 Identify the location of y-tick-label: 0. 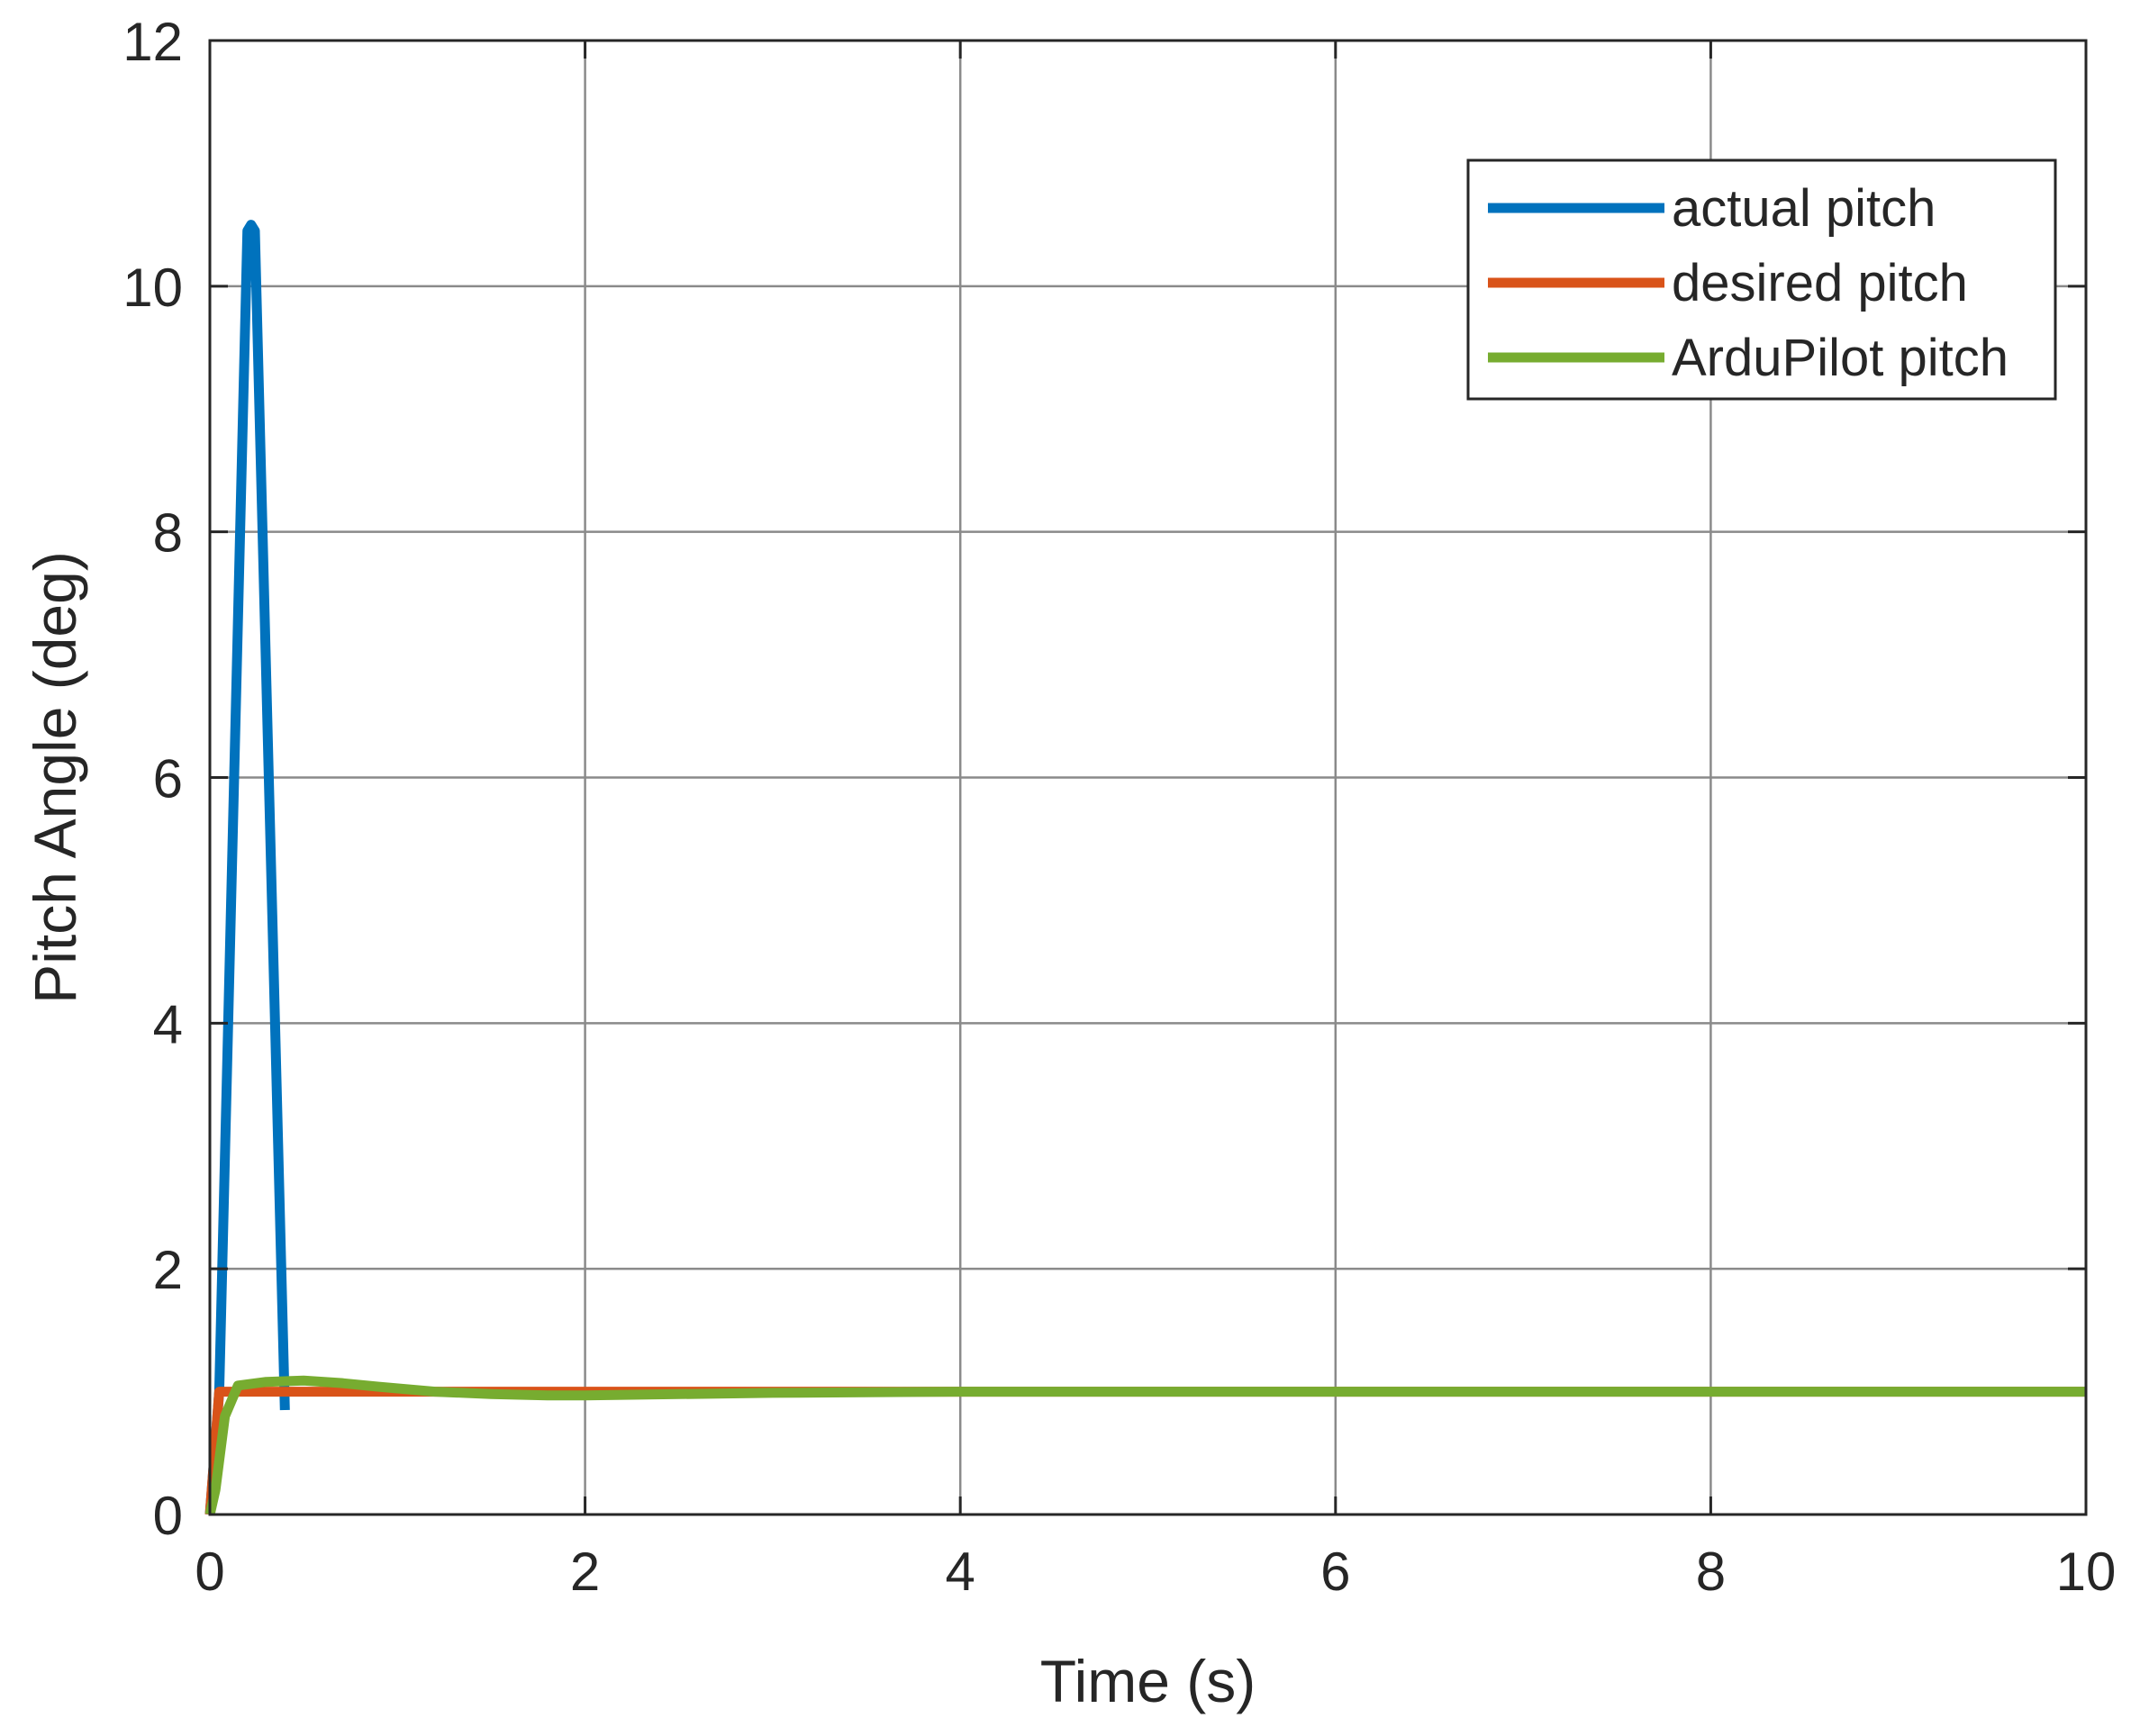
(168, 1516).